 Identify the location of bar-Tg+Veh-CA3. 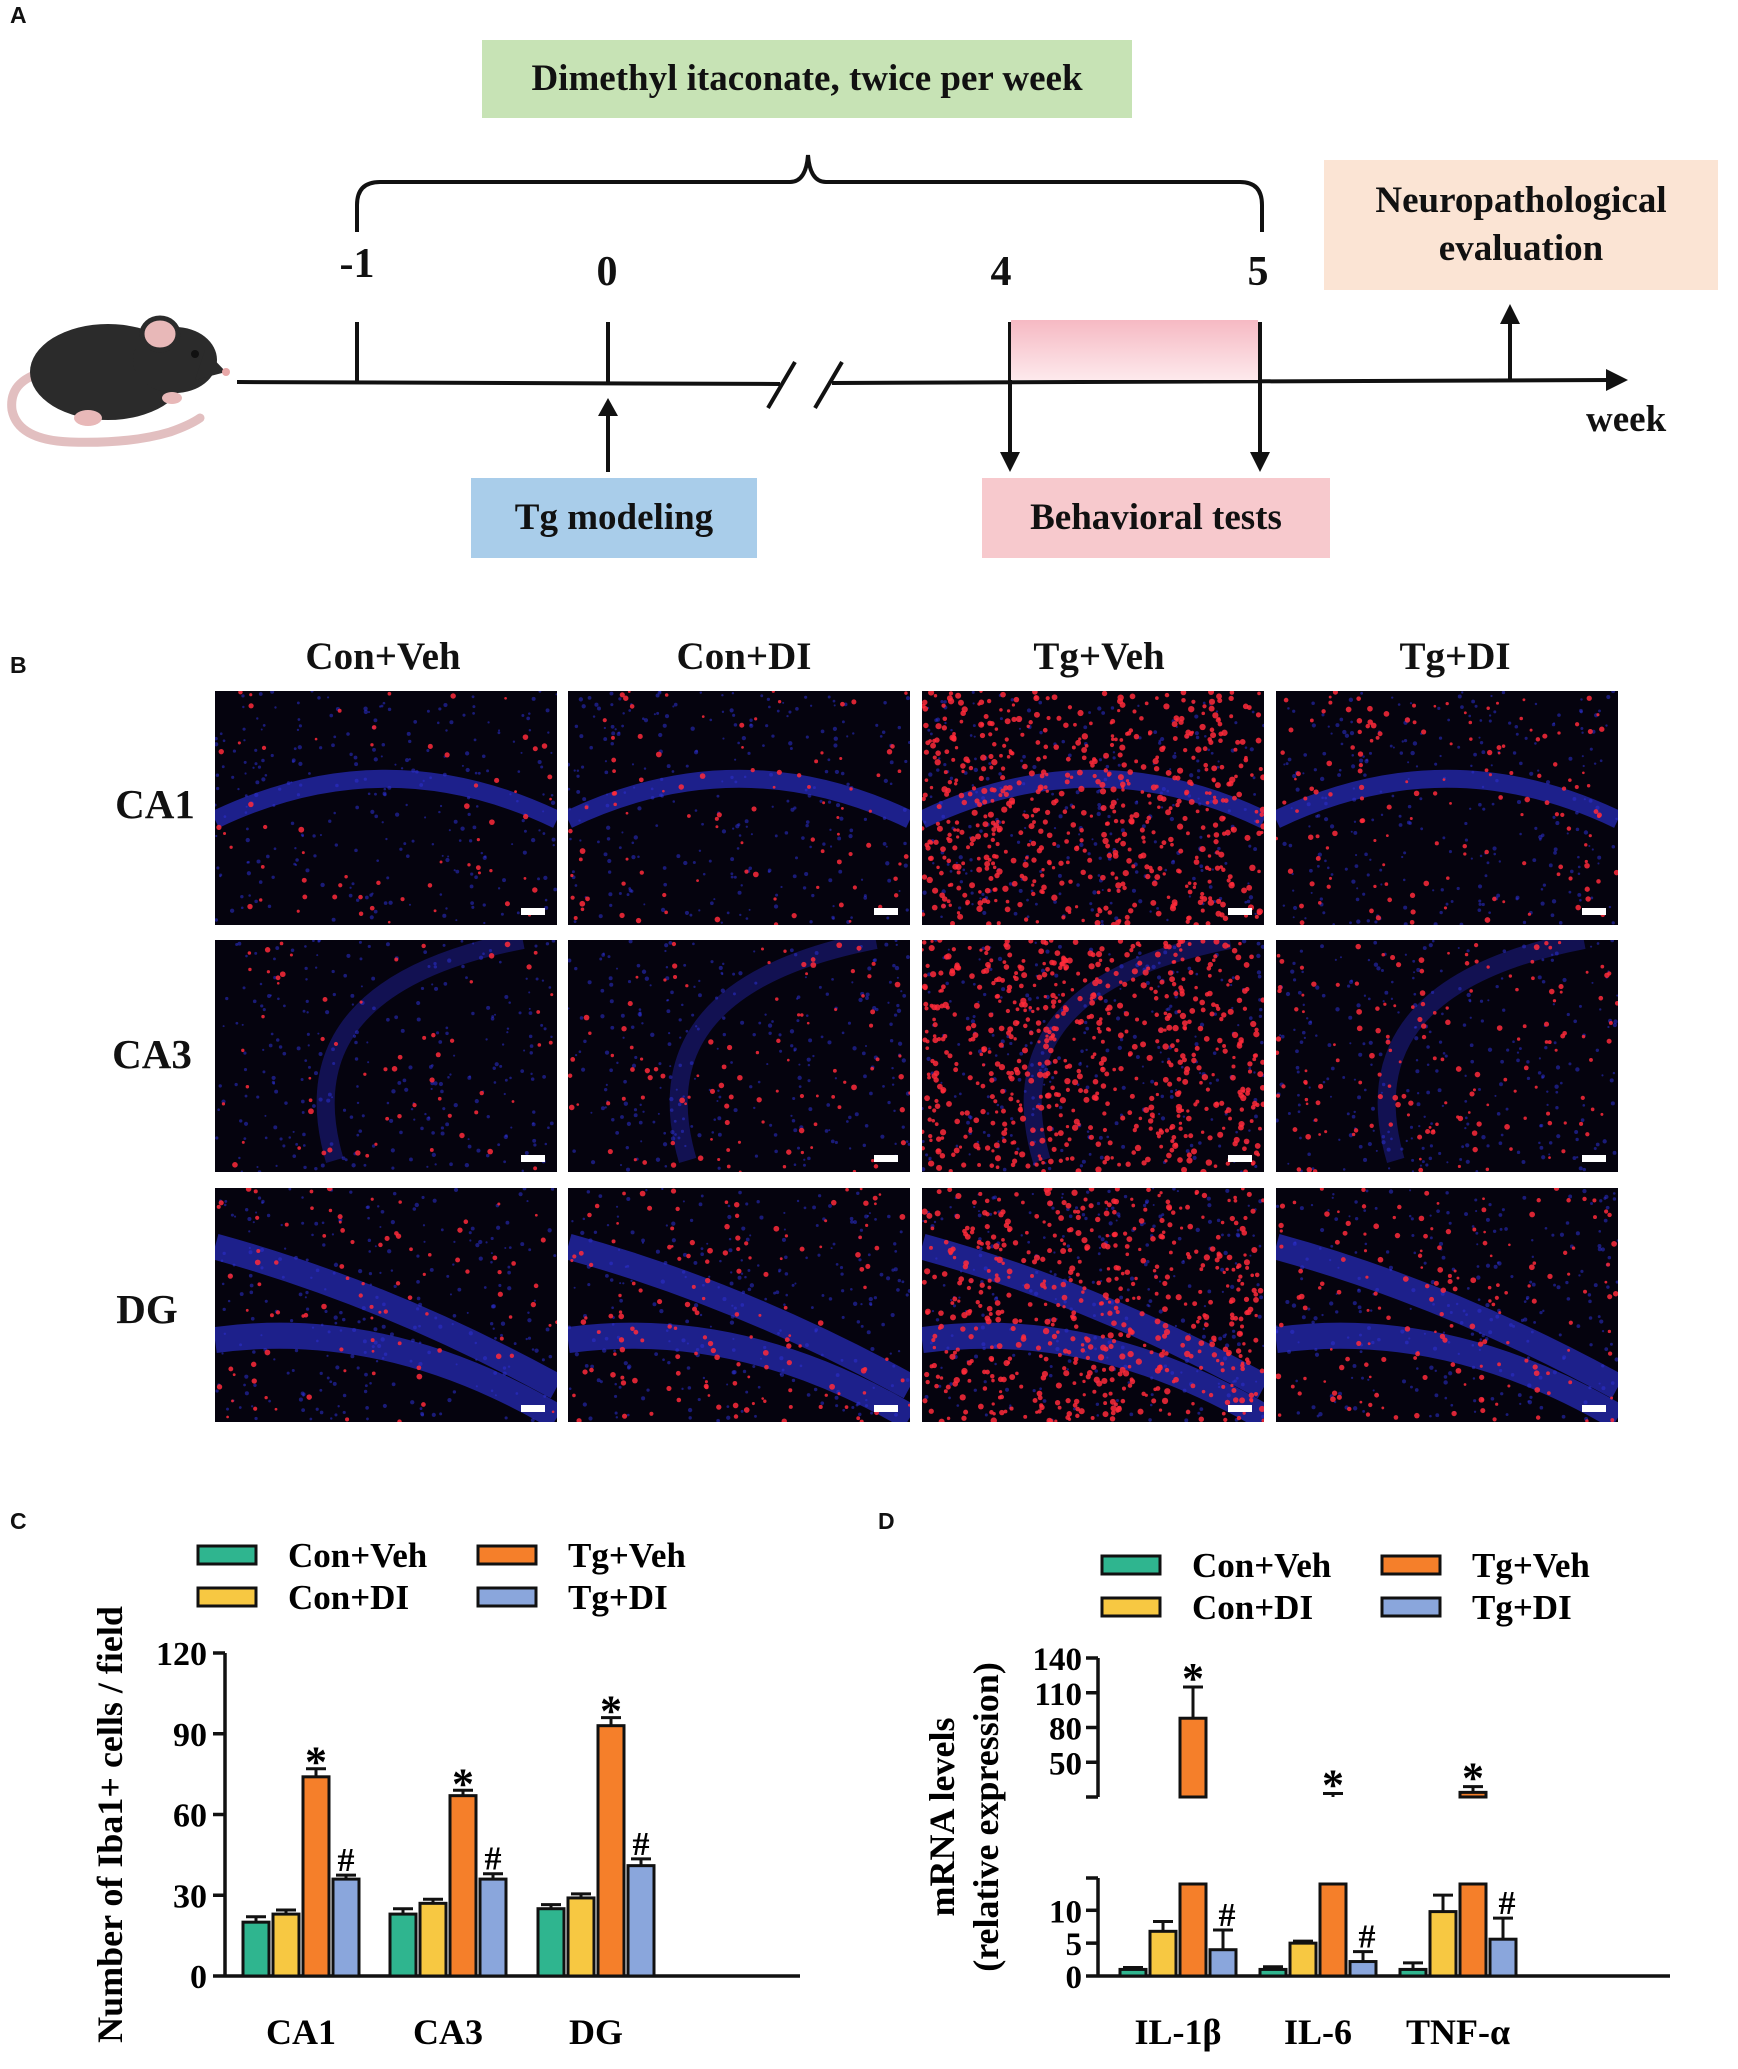
(463, 1886).